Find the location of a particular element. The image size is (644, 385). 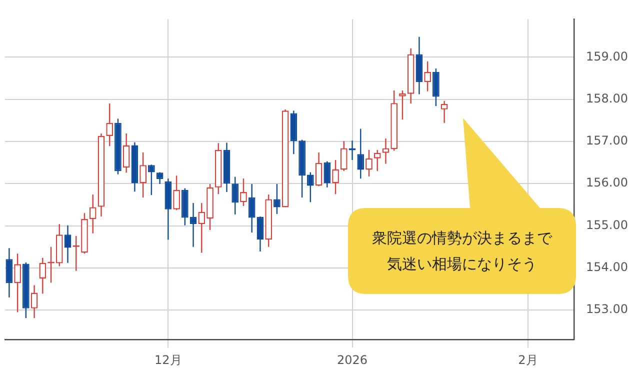

y-tick-label: 159.00 is located at coordinates (607, 56).